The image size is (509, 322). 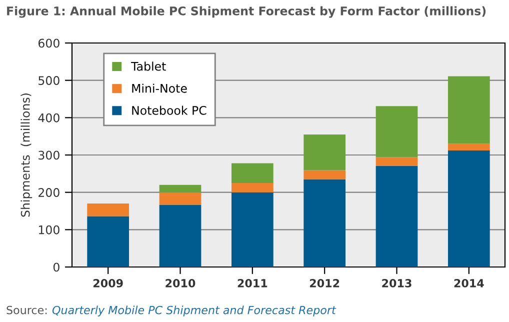 I want to click on y-tick-label: 300, so click(x=49, y=155).